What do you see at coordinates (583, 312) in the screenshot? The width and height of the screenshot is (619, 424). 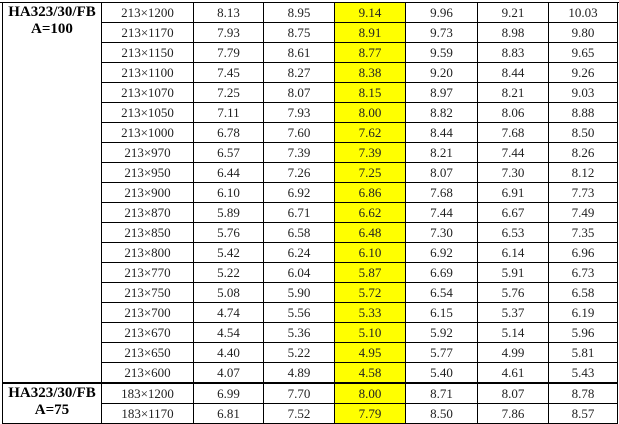 I see `value-cell: 6.19` at bounding box center [583, 312].